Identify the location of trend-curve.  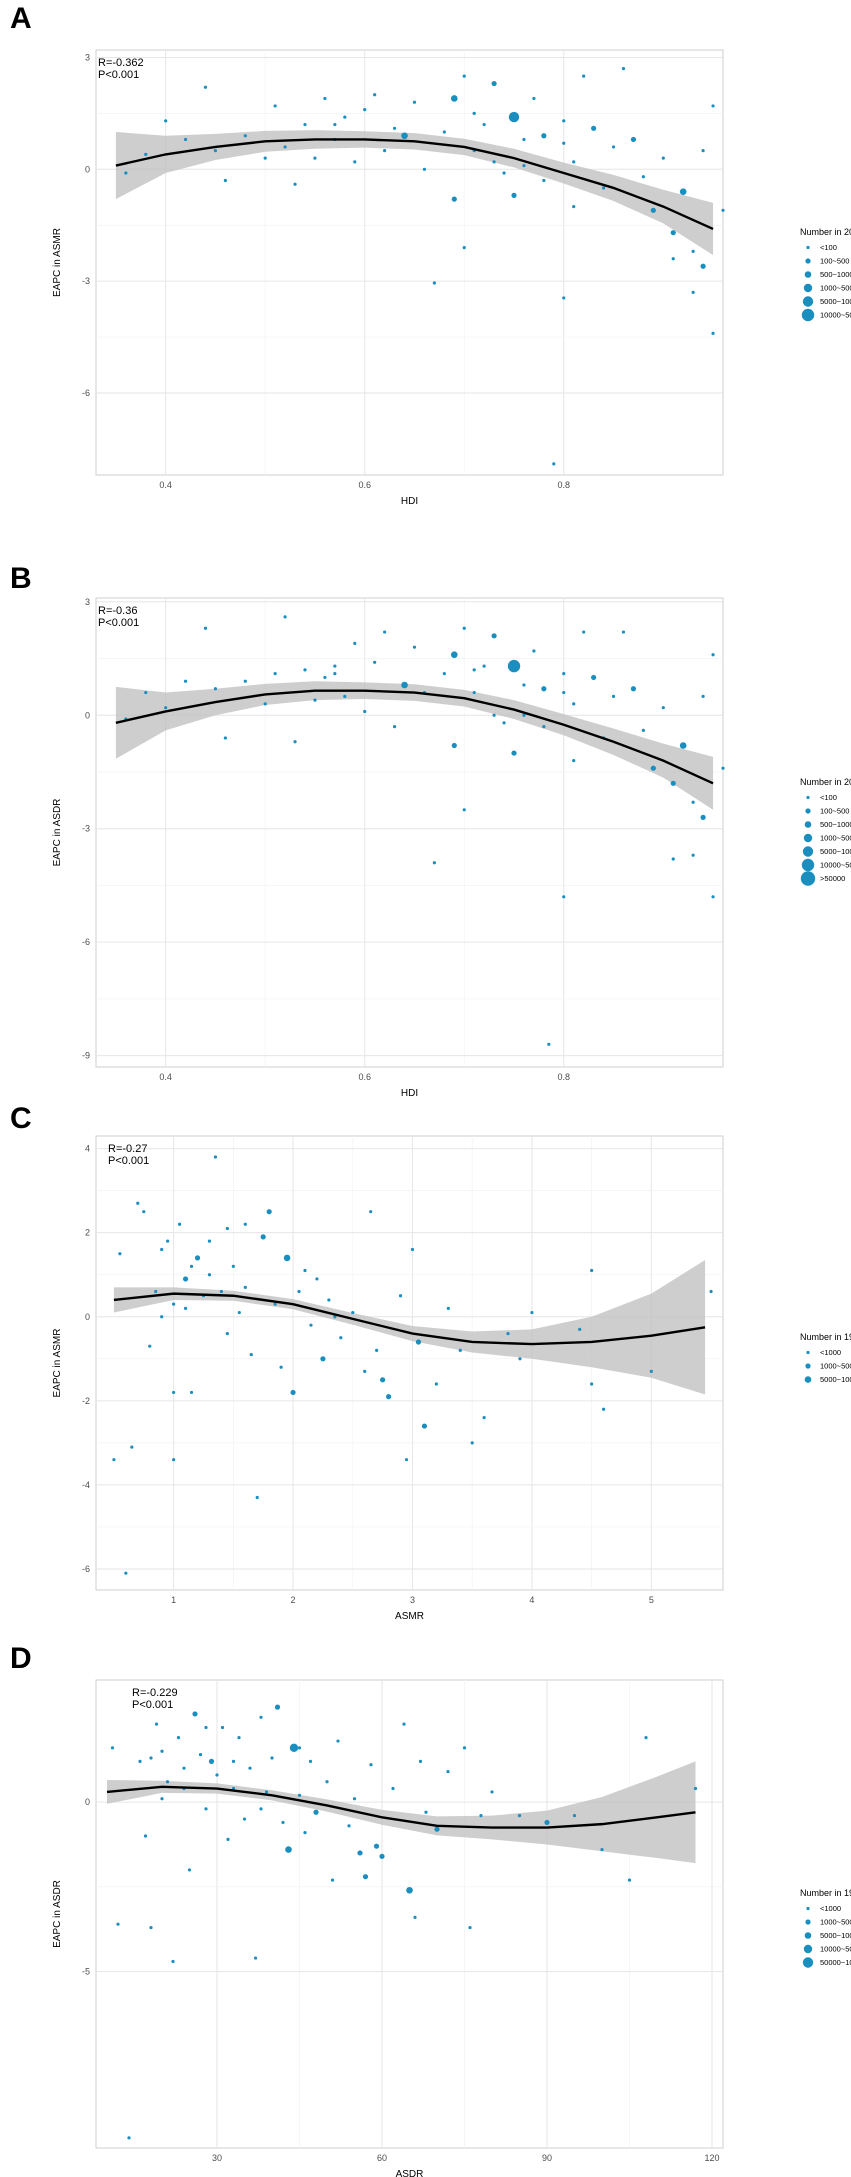
(409, 1319).